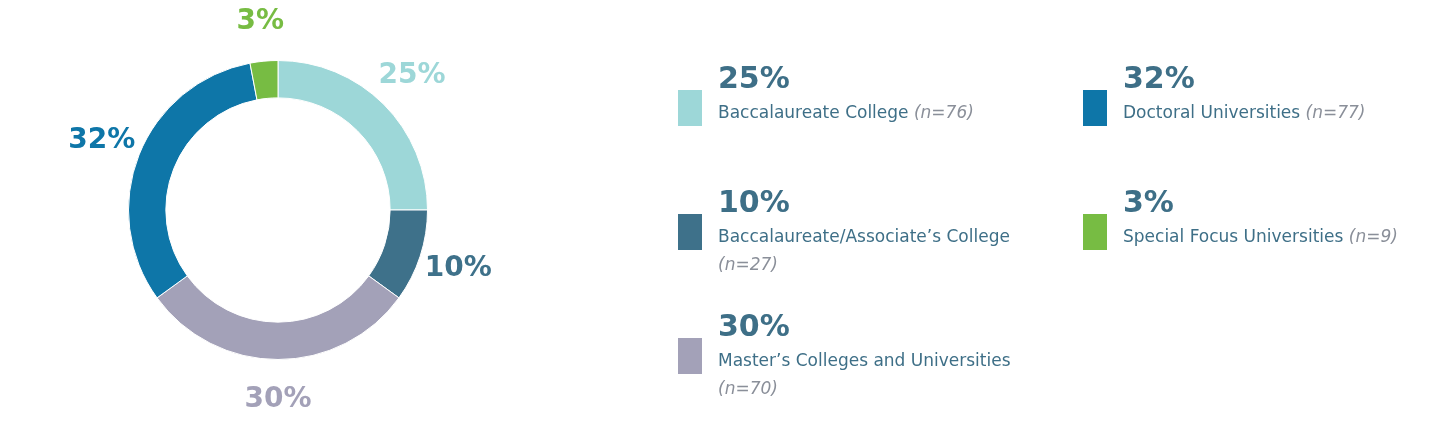 The height and width of the screenshot is (430, 1444). I want to click on category-label: Baccalaureate/Associate’s College (n=27), so click(864, 250).